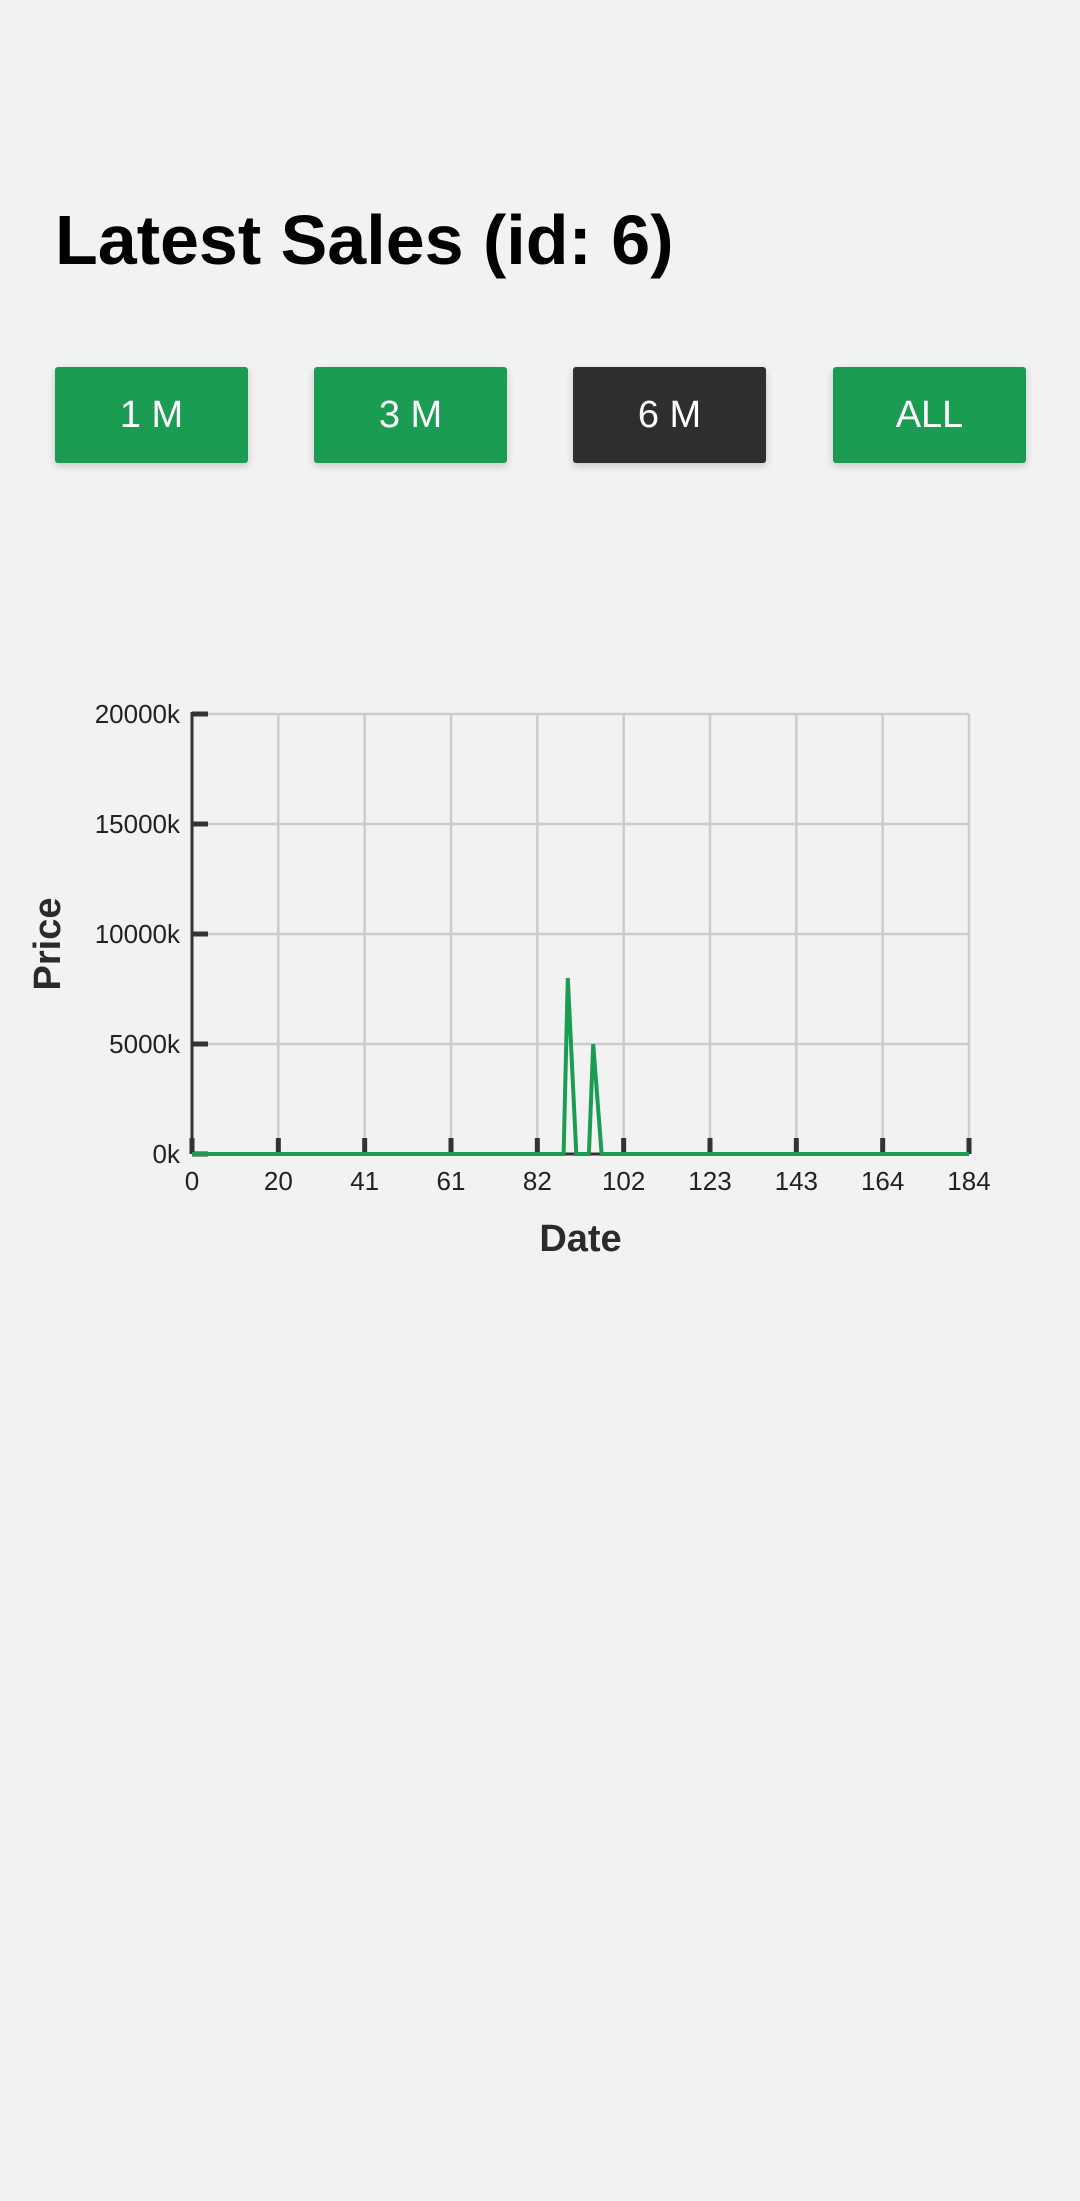 Image resolution: width=1080 pixels, height=2201 pixels. I want to click on y-tick-label: 10000k, so click(138, 934).